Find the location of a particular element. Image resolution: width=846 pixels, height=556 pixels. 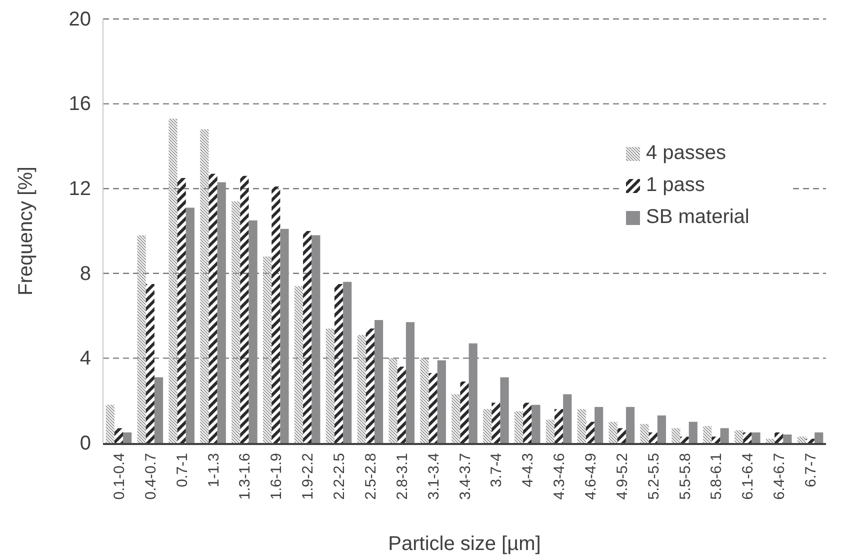

x-tick-label: 6.1-6.4 is located at coordinates (748, 476).